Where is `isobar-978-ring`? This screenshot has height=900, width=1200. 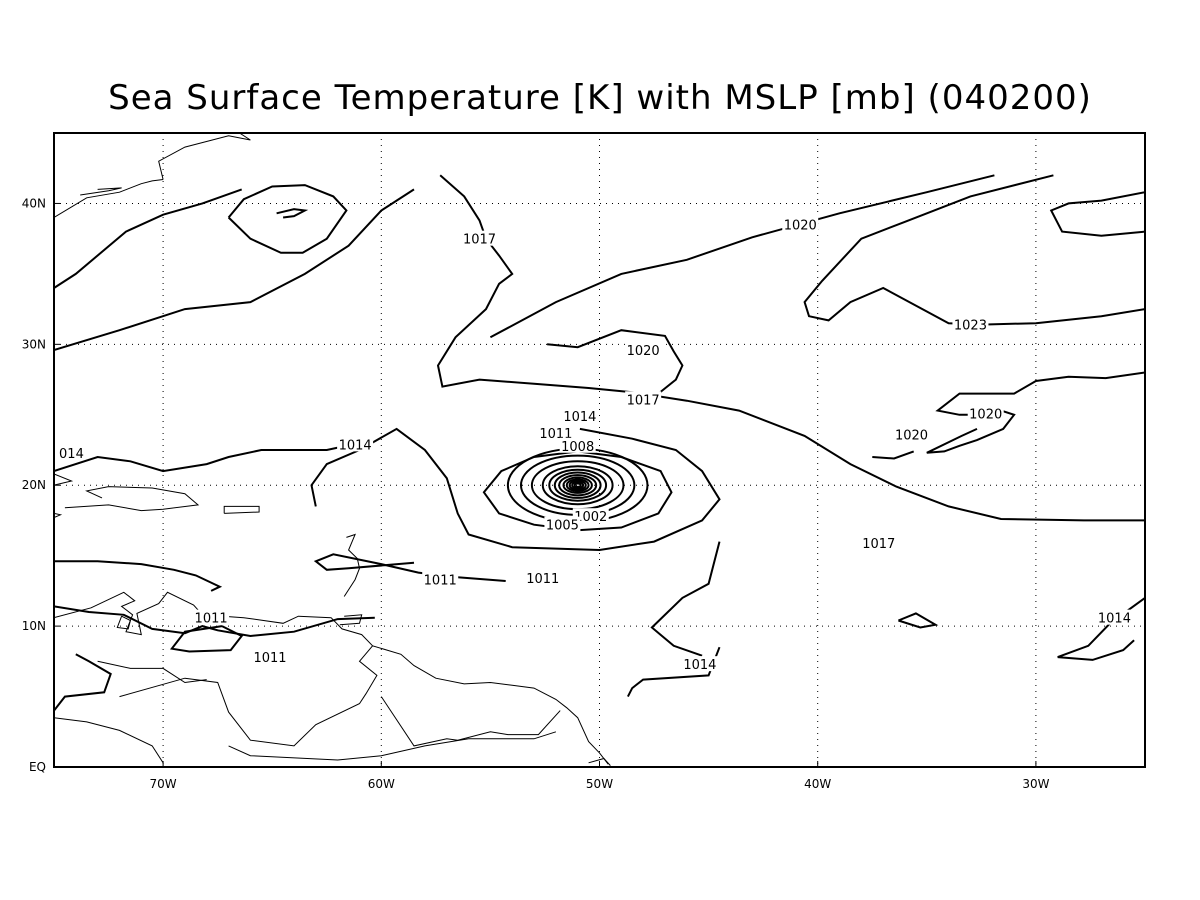 isobar-978-ring is located at coordinates (578, 485).